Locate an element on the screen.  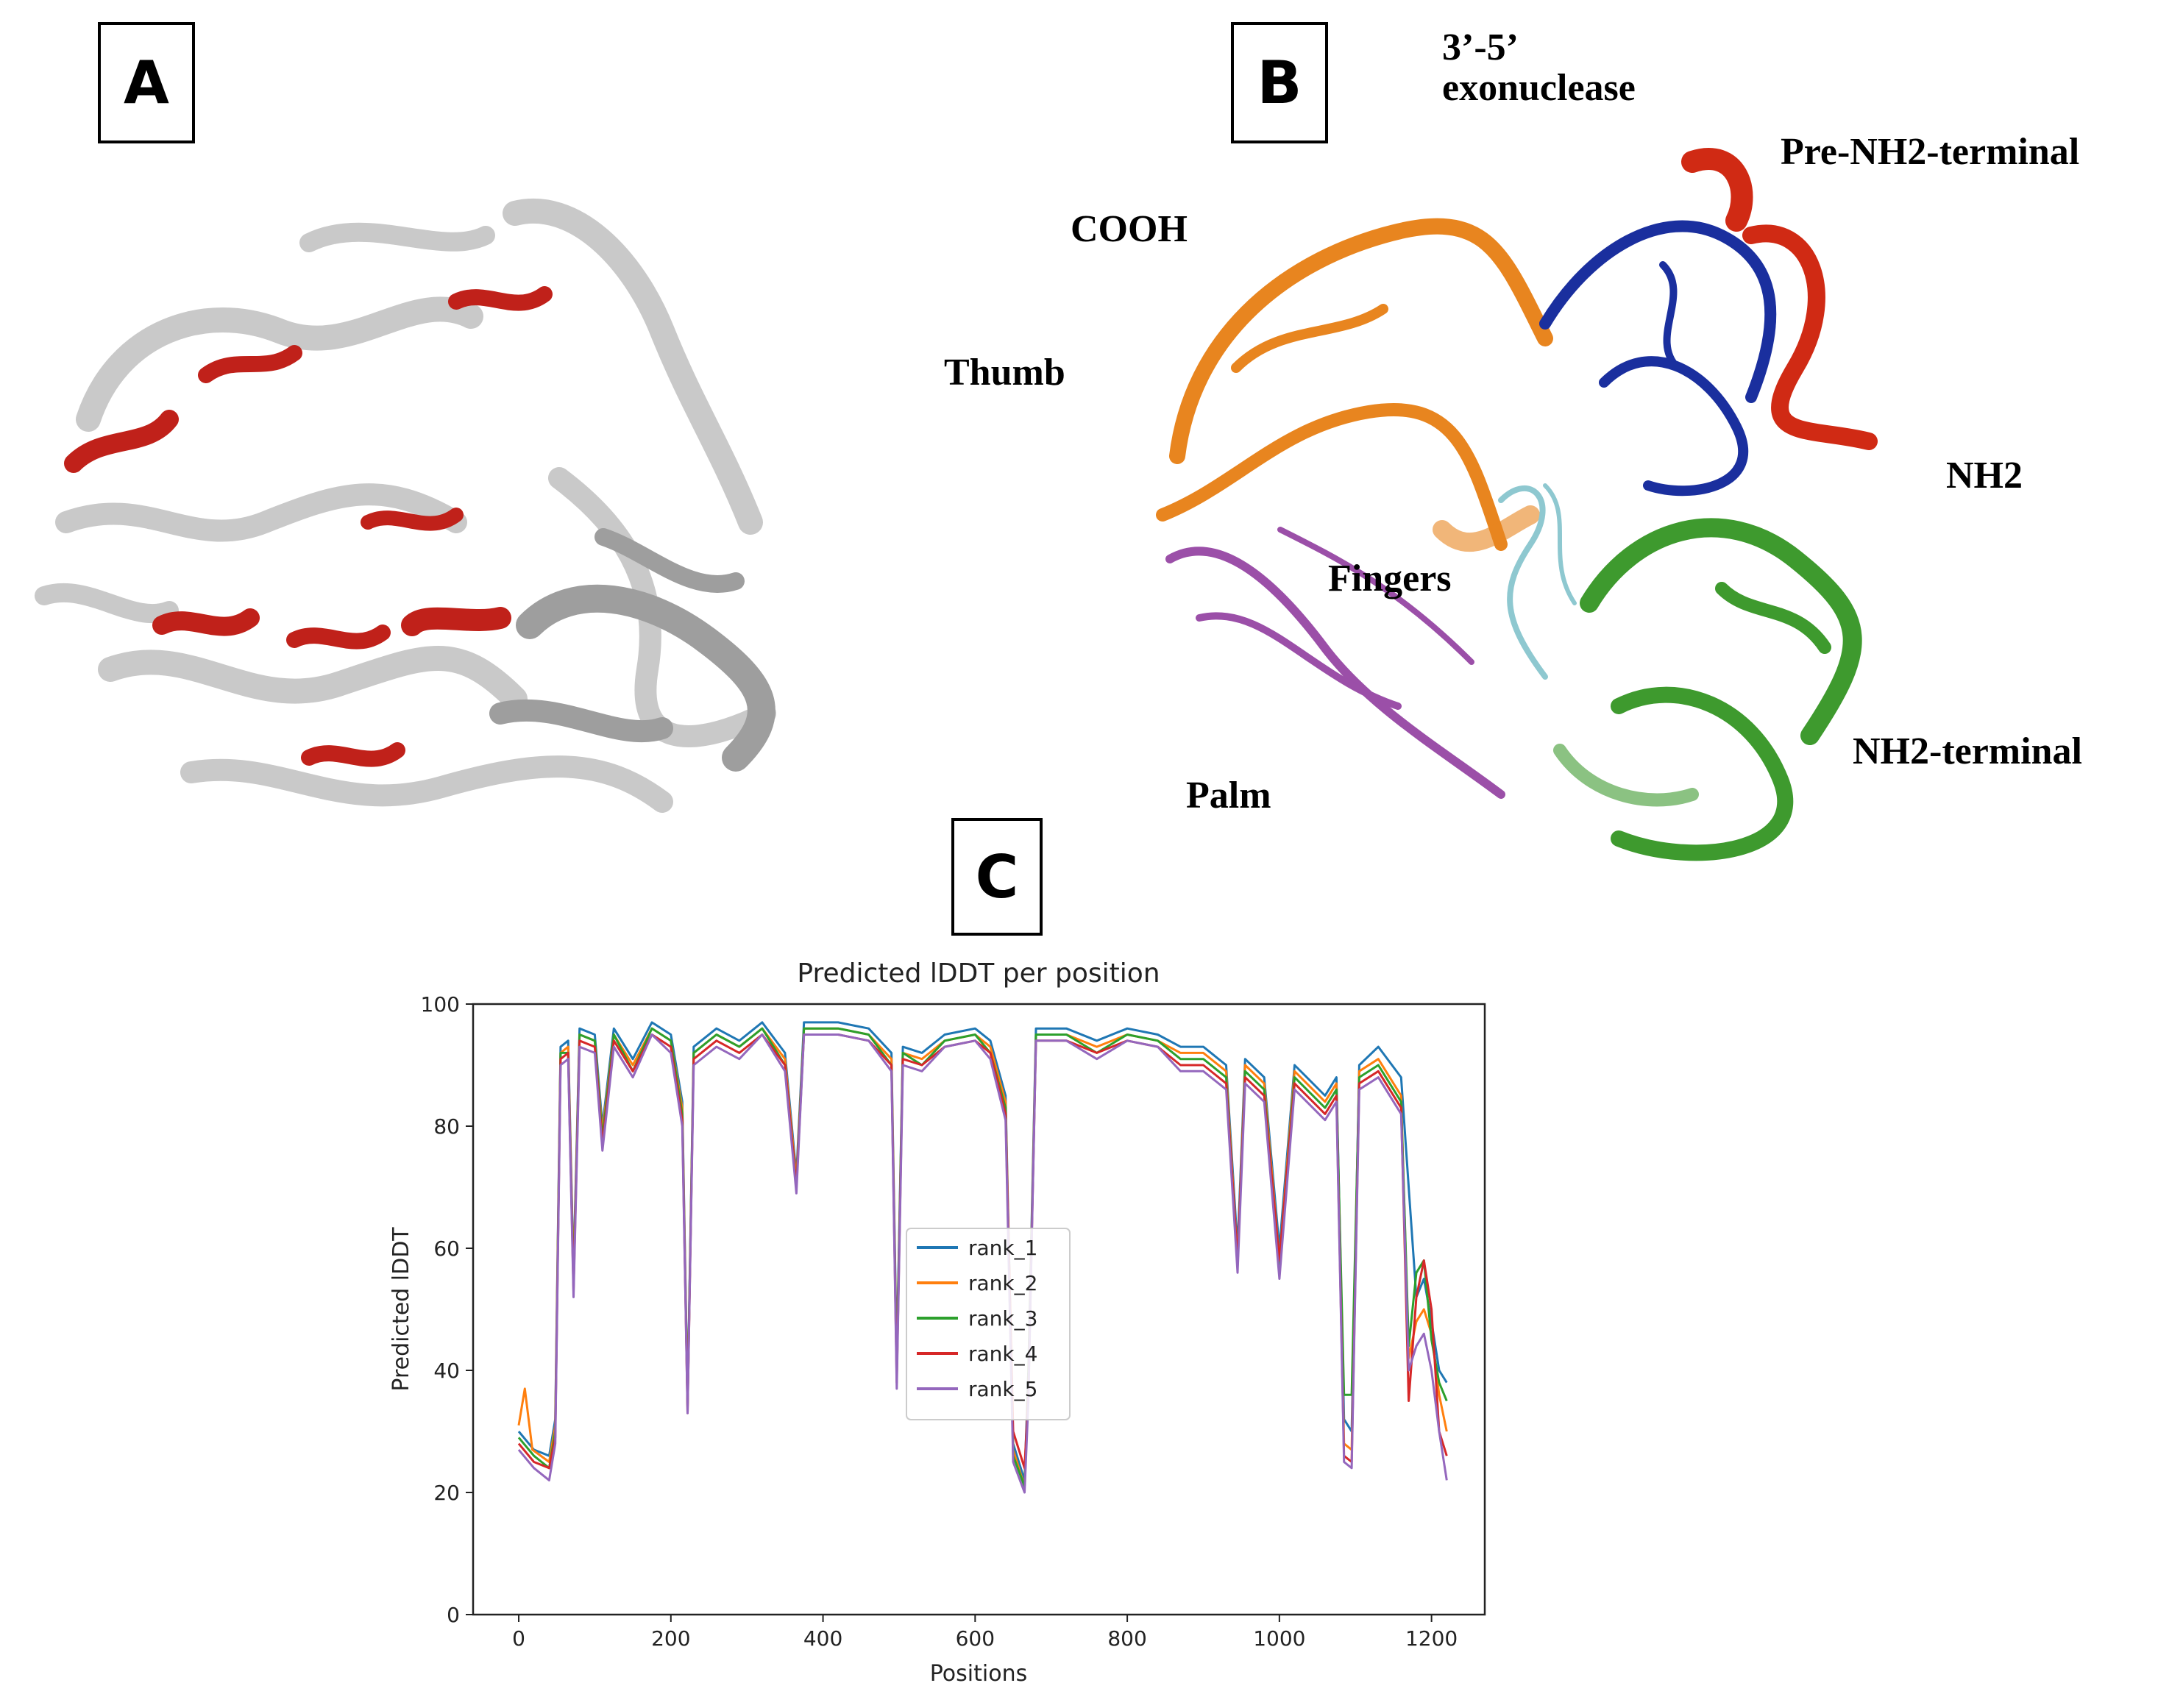
y-tick-label: 0 is located at coordinates (453, 1615).